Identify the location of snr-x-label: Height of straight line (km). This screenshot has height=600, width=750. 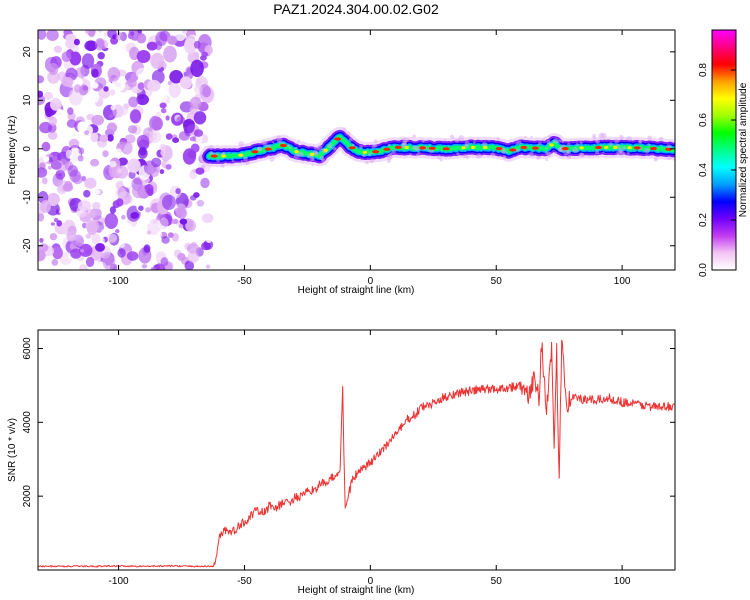
(356, 590).